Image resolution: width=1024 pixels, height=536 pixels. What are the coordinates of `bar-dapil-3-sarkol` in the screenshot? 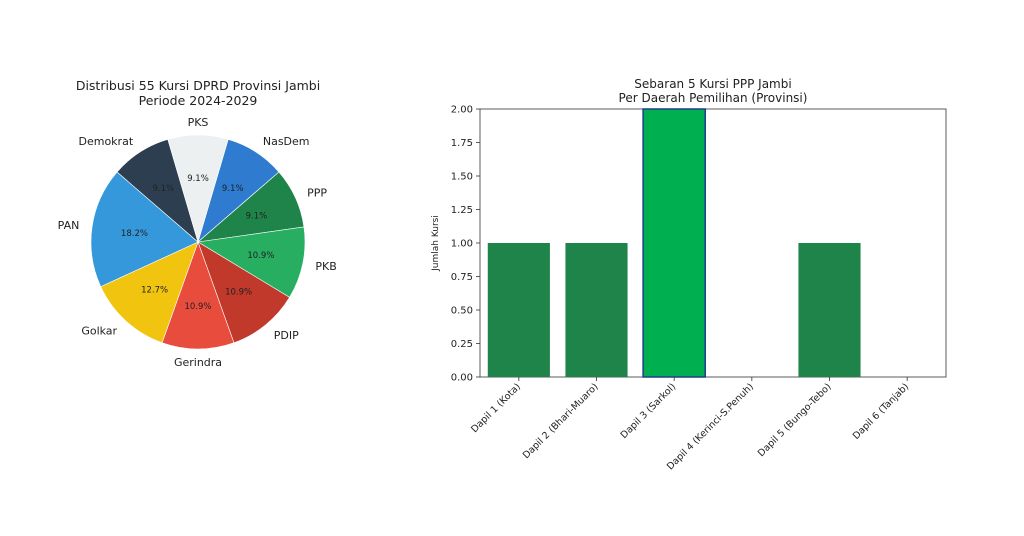 It's located at (674, 243).